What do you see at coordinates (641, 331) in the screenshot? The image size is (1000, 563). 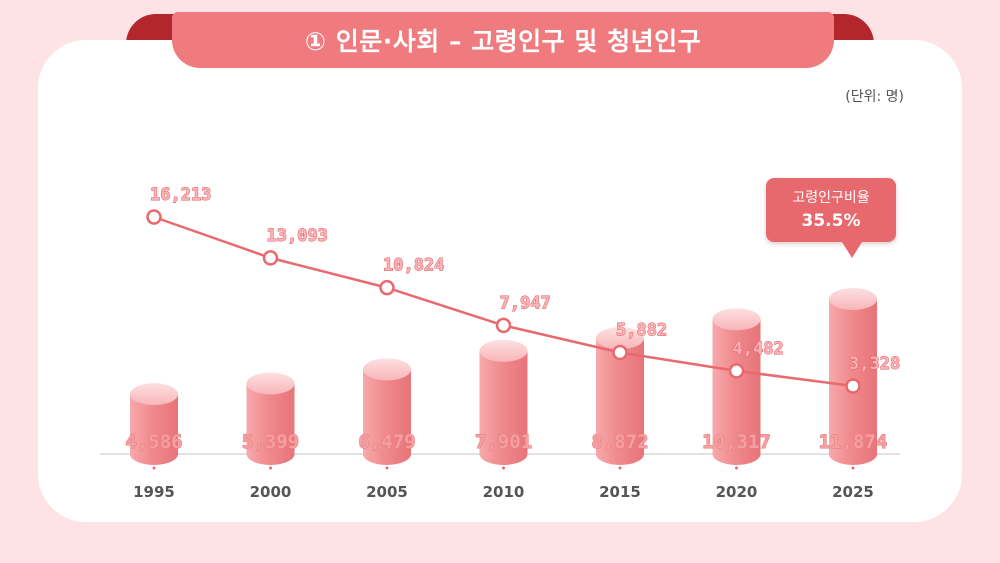 I see `line-value-label: 5,882` at bounding box center [641, 331].